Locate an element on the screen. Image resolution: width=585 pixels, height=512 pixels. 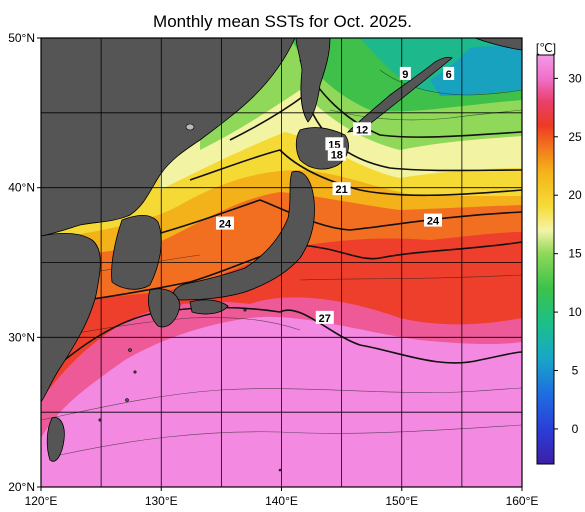
contour-label: 6 is located at coordinates (449, 75).